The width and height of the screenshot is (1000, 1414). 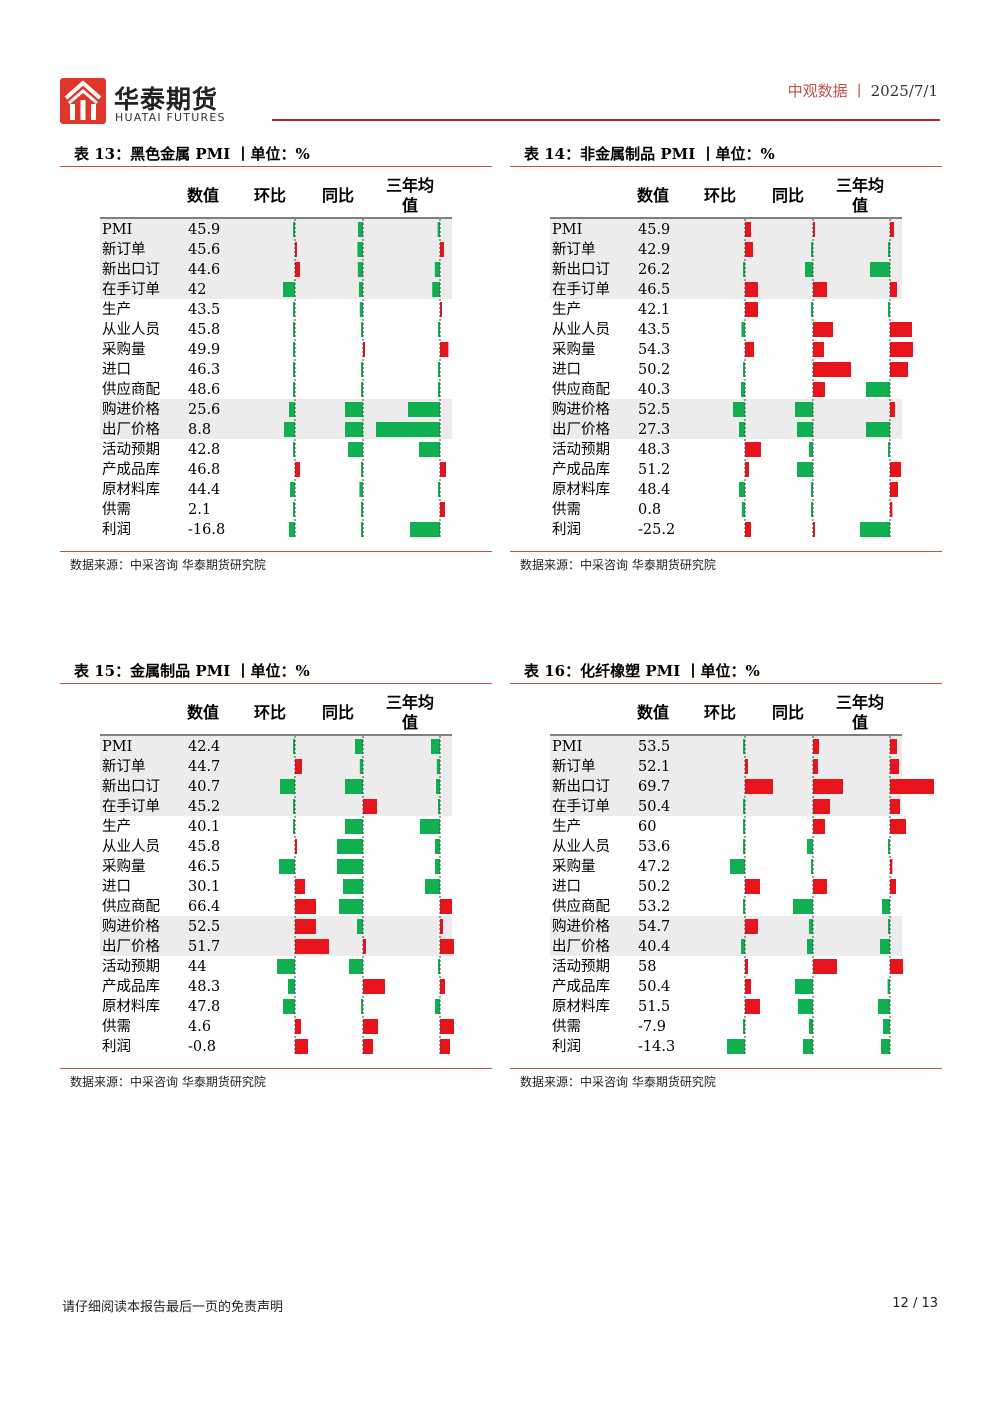 I want to click on row-value: 52.1, so click(x=654, y=767).